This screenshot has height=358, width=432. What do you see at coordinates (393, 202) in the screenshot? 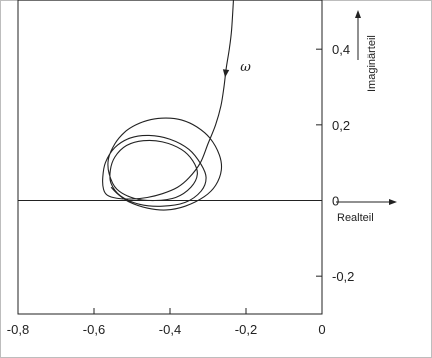
I see `xlabel-arrowhead` at bounding box center [393, 202].